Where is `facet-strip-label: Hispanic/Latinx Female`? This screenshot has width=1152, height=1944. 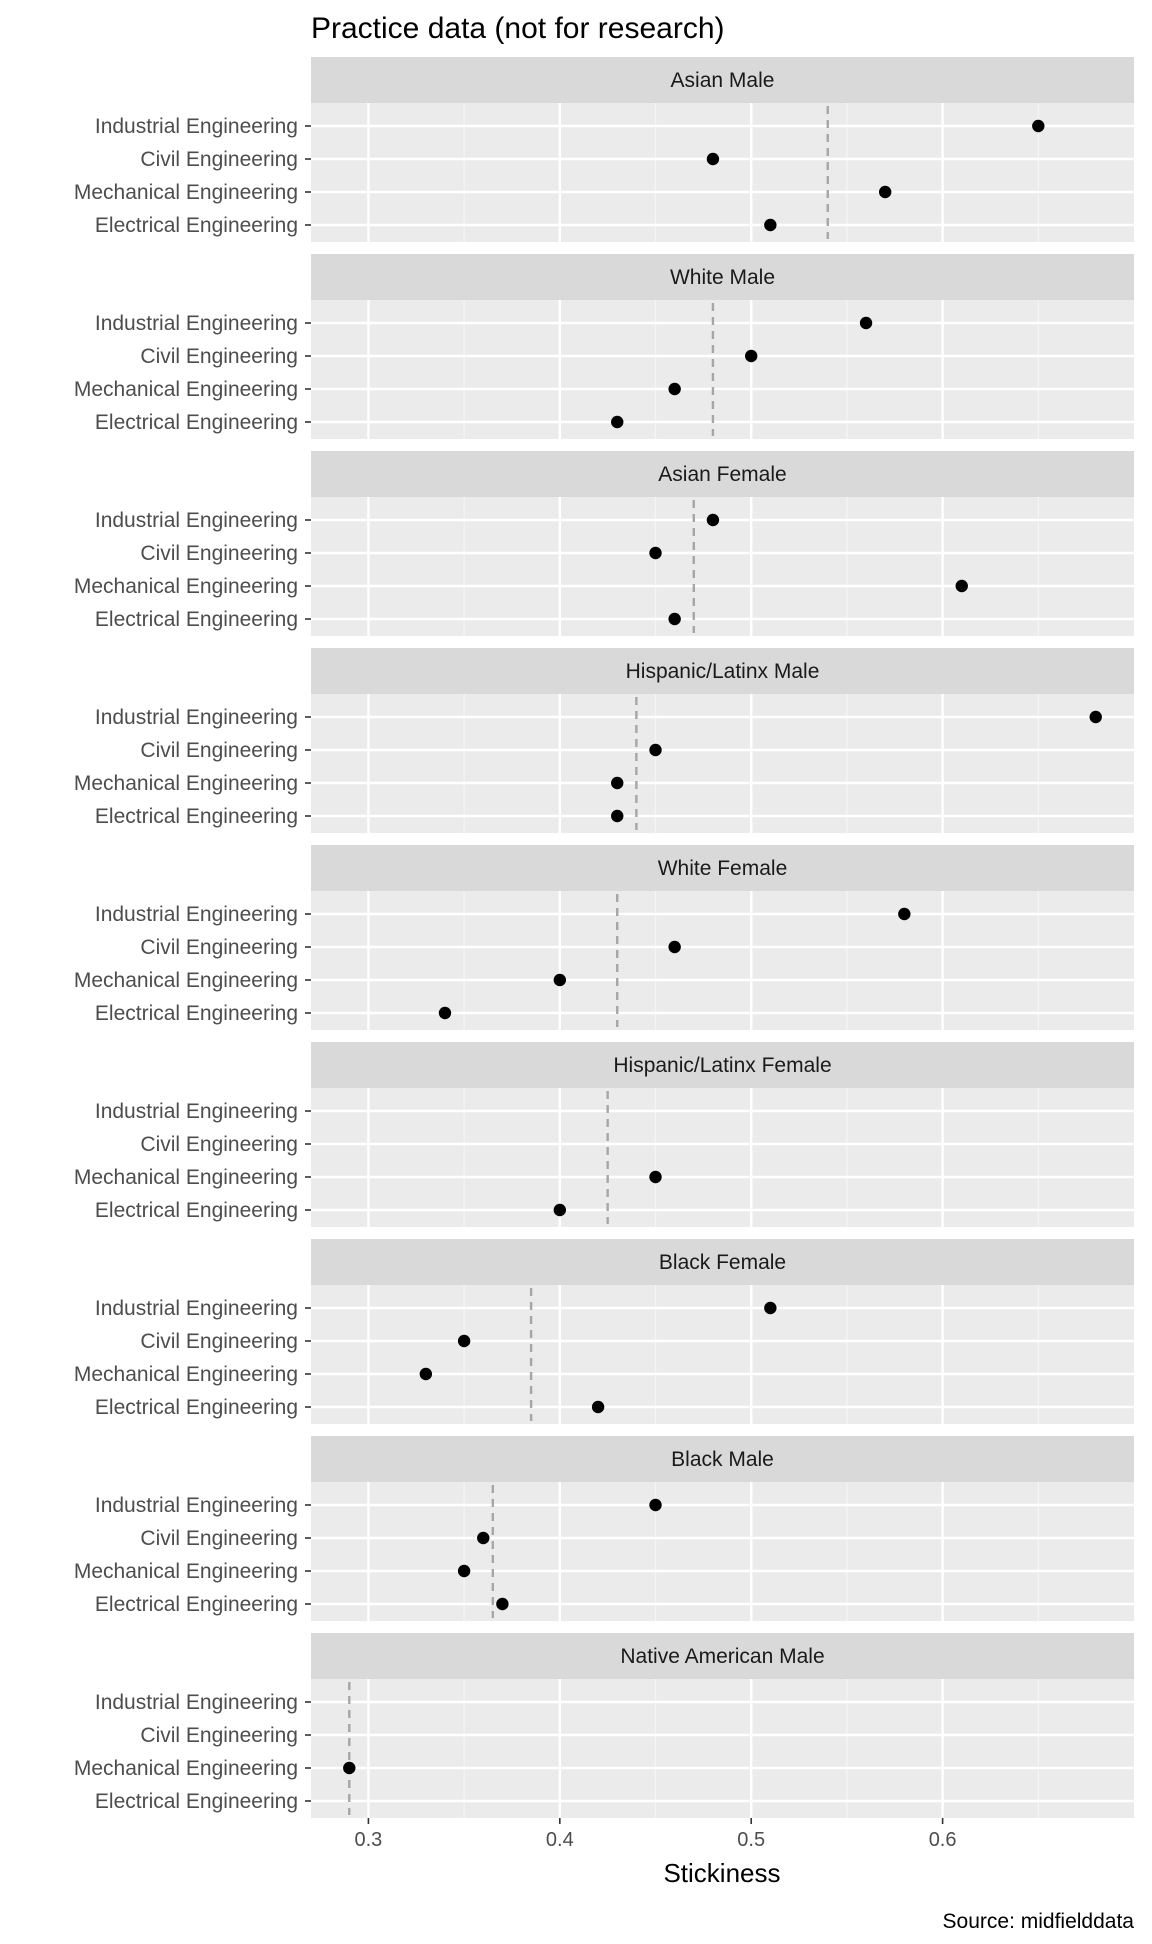 facet-strip-label: Hispanic/Latinx Female is located at coordinates (722, 1065).